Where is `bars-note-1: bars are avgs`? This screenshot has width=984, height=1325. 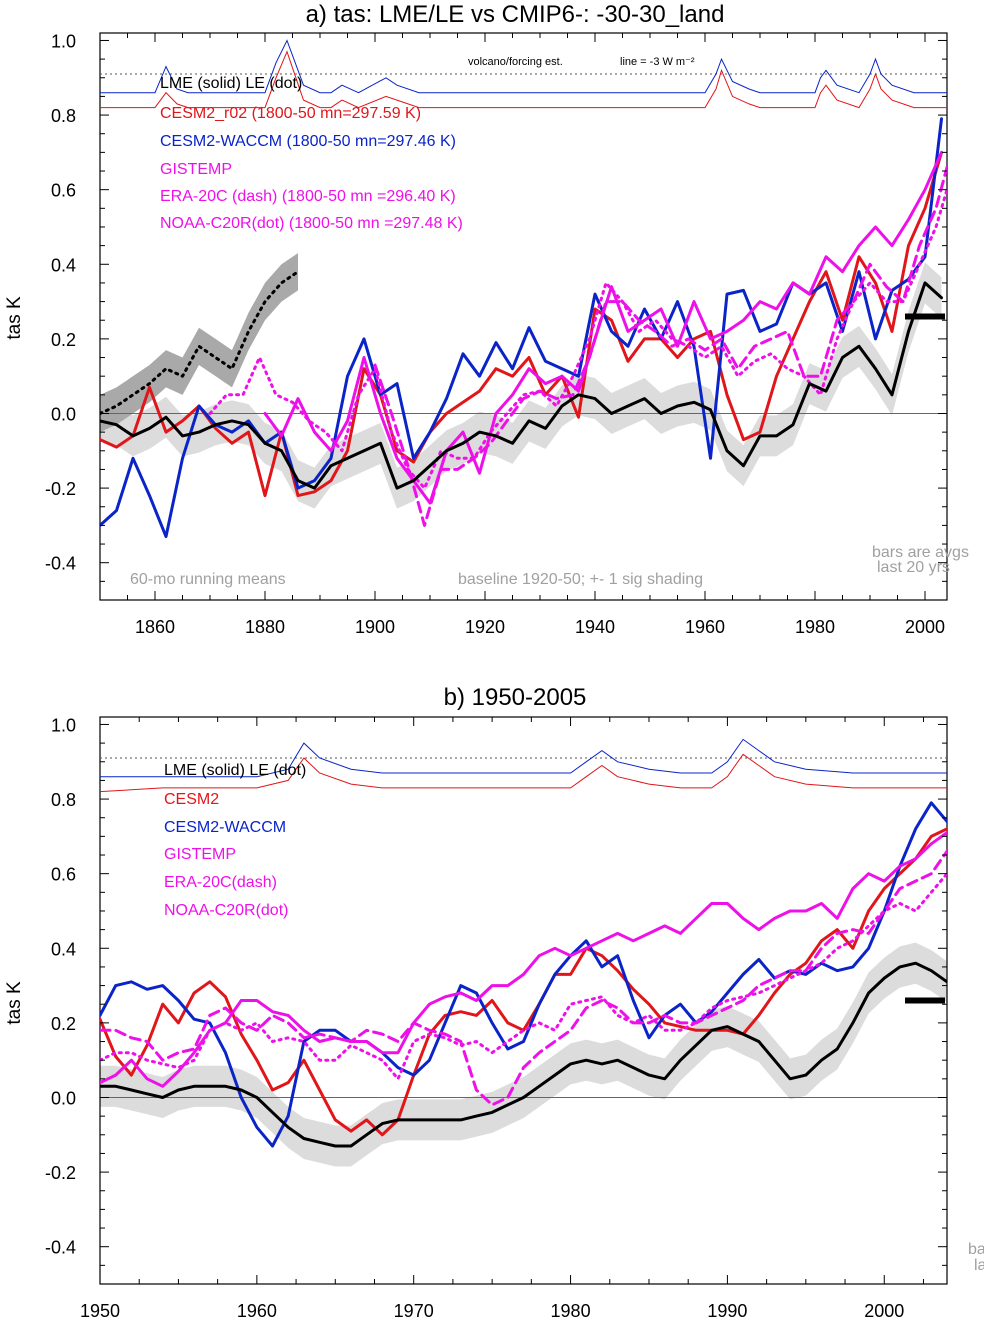
bars-note-1: bars are avgs is located at coordinates (920, 552).